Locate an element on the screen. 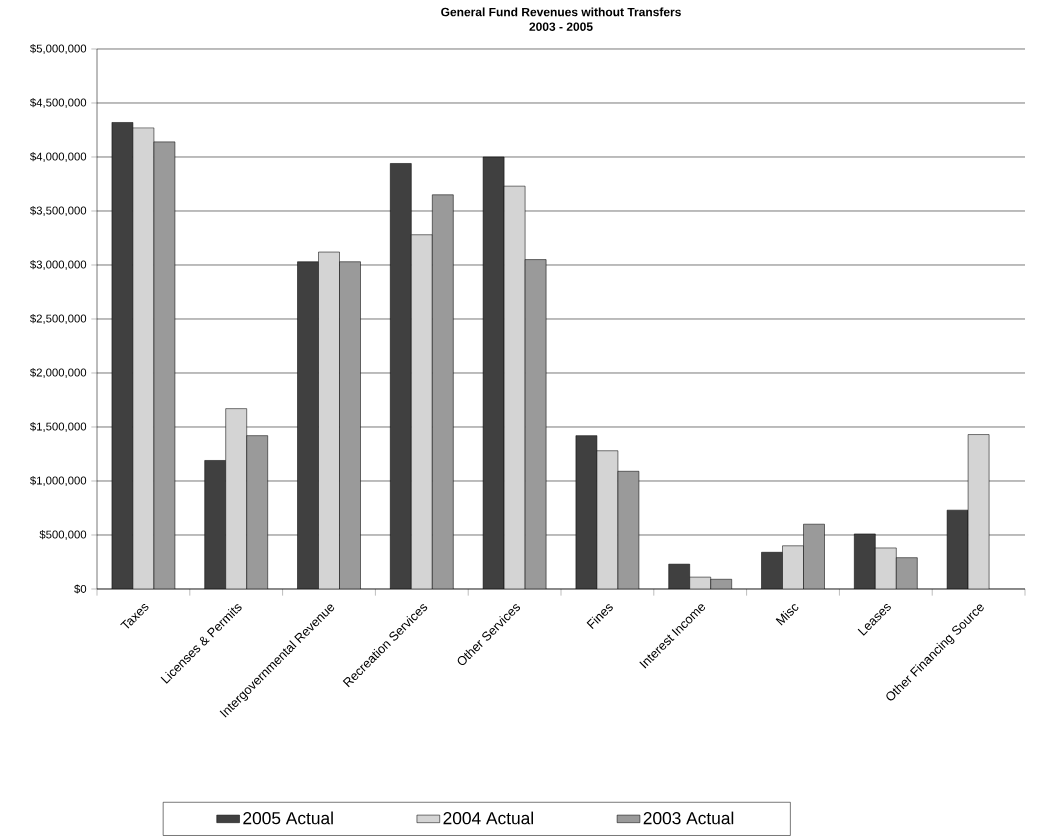 The image size is (1049, 838). y-tick-label: $500,000 is located at coordinates (63, 535).